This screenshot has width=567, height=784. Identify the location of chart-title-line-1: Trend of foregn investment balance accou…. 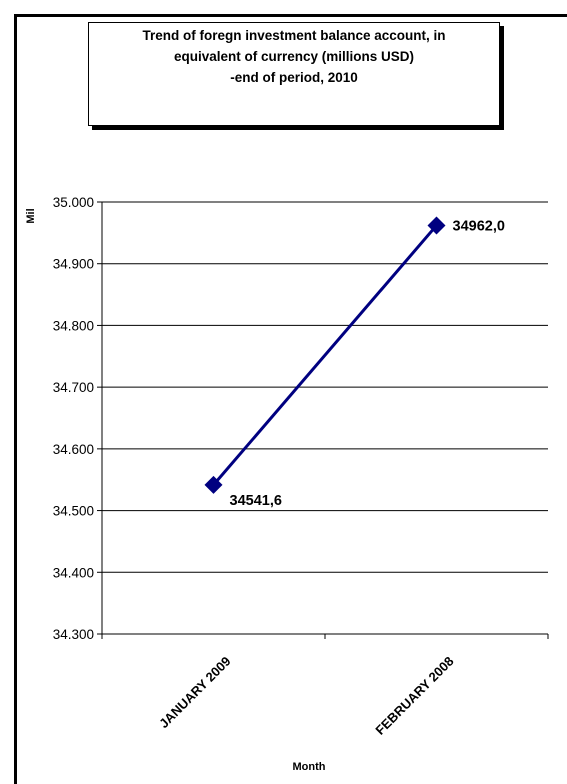
(294, 35).